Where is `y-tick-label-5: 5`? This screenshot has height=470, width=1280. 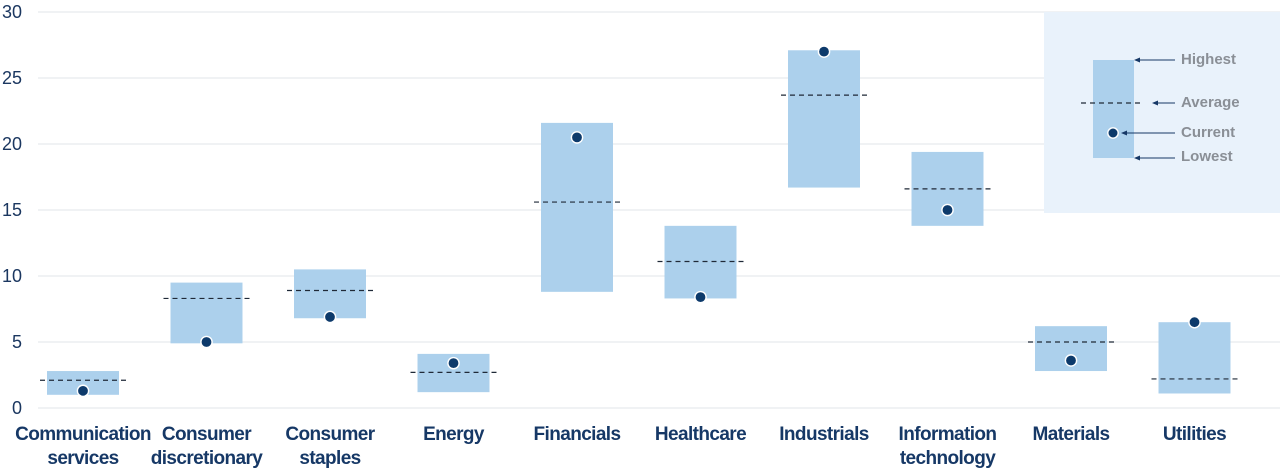
y-tick-label-5: 5 is located at coordinates (17, 342).